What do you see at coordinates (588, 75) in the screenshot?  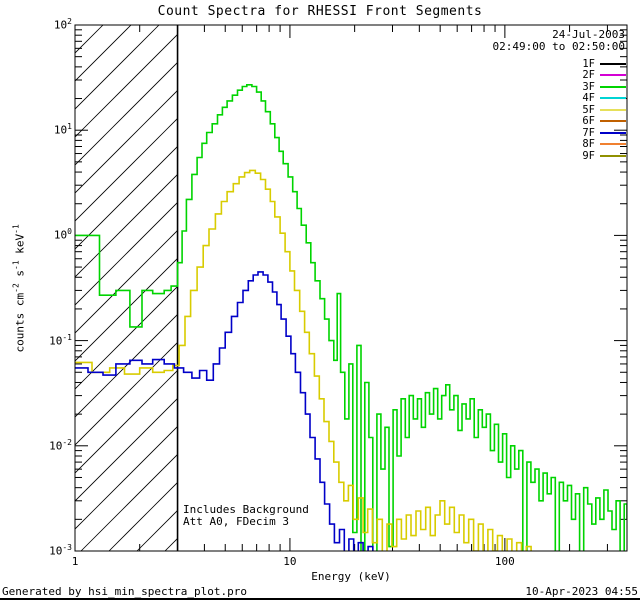 I see `legend-label: 2F` at bounding box center [588, 75].